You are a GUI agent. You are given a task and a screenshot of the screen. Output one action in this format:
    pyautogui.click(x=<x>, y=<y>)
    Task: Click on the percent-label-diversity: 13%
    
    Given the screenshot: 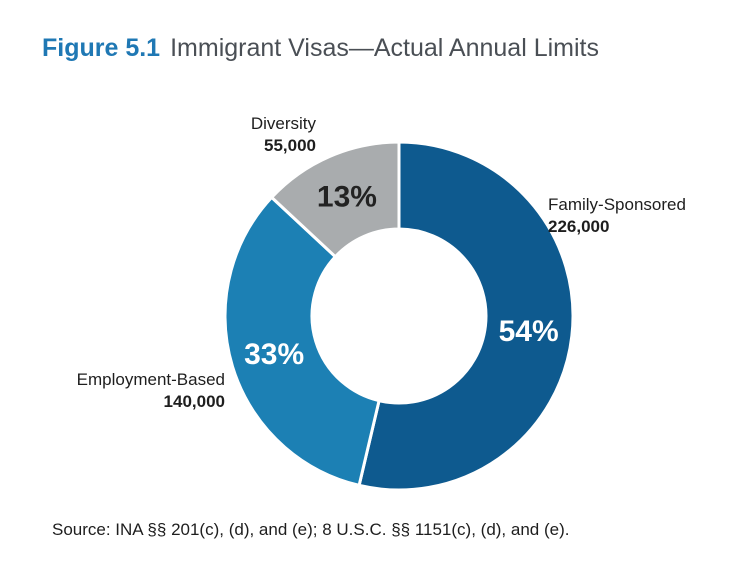 What is the action you would take?
    pyautogui.click(x=347, y=196)
    